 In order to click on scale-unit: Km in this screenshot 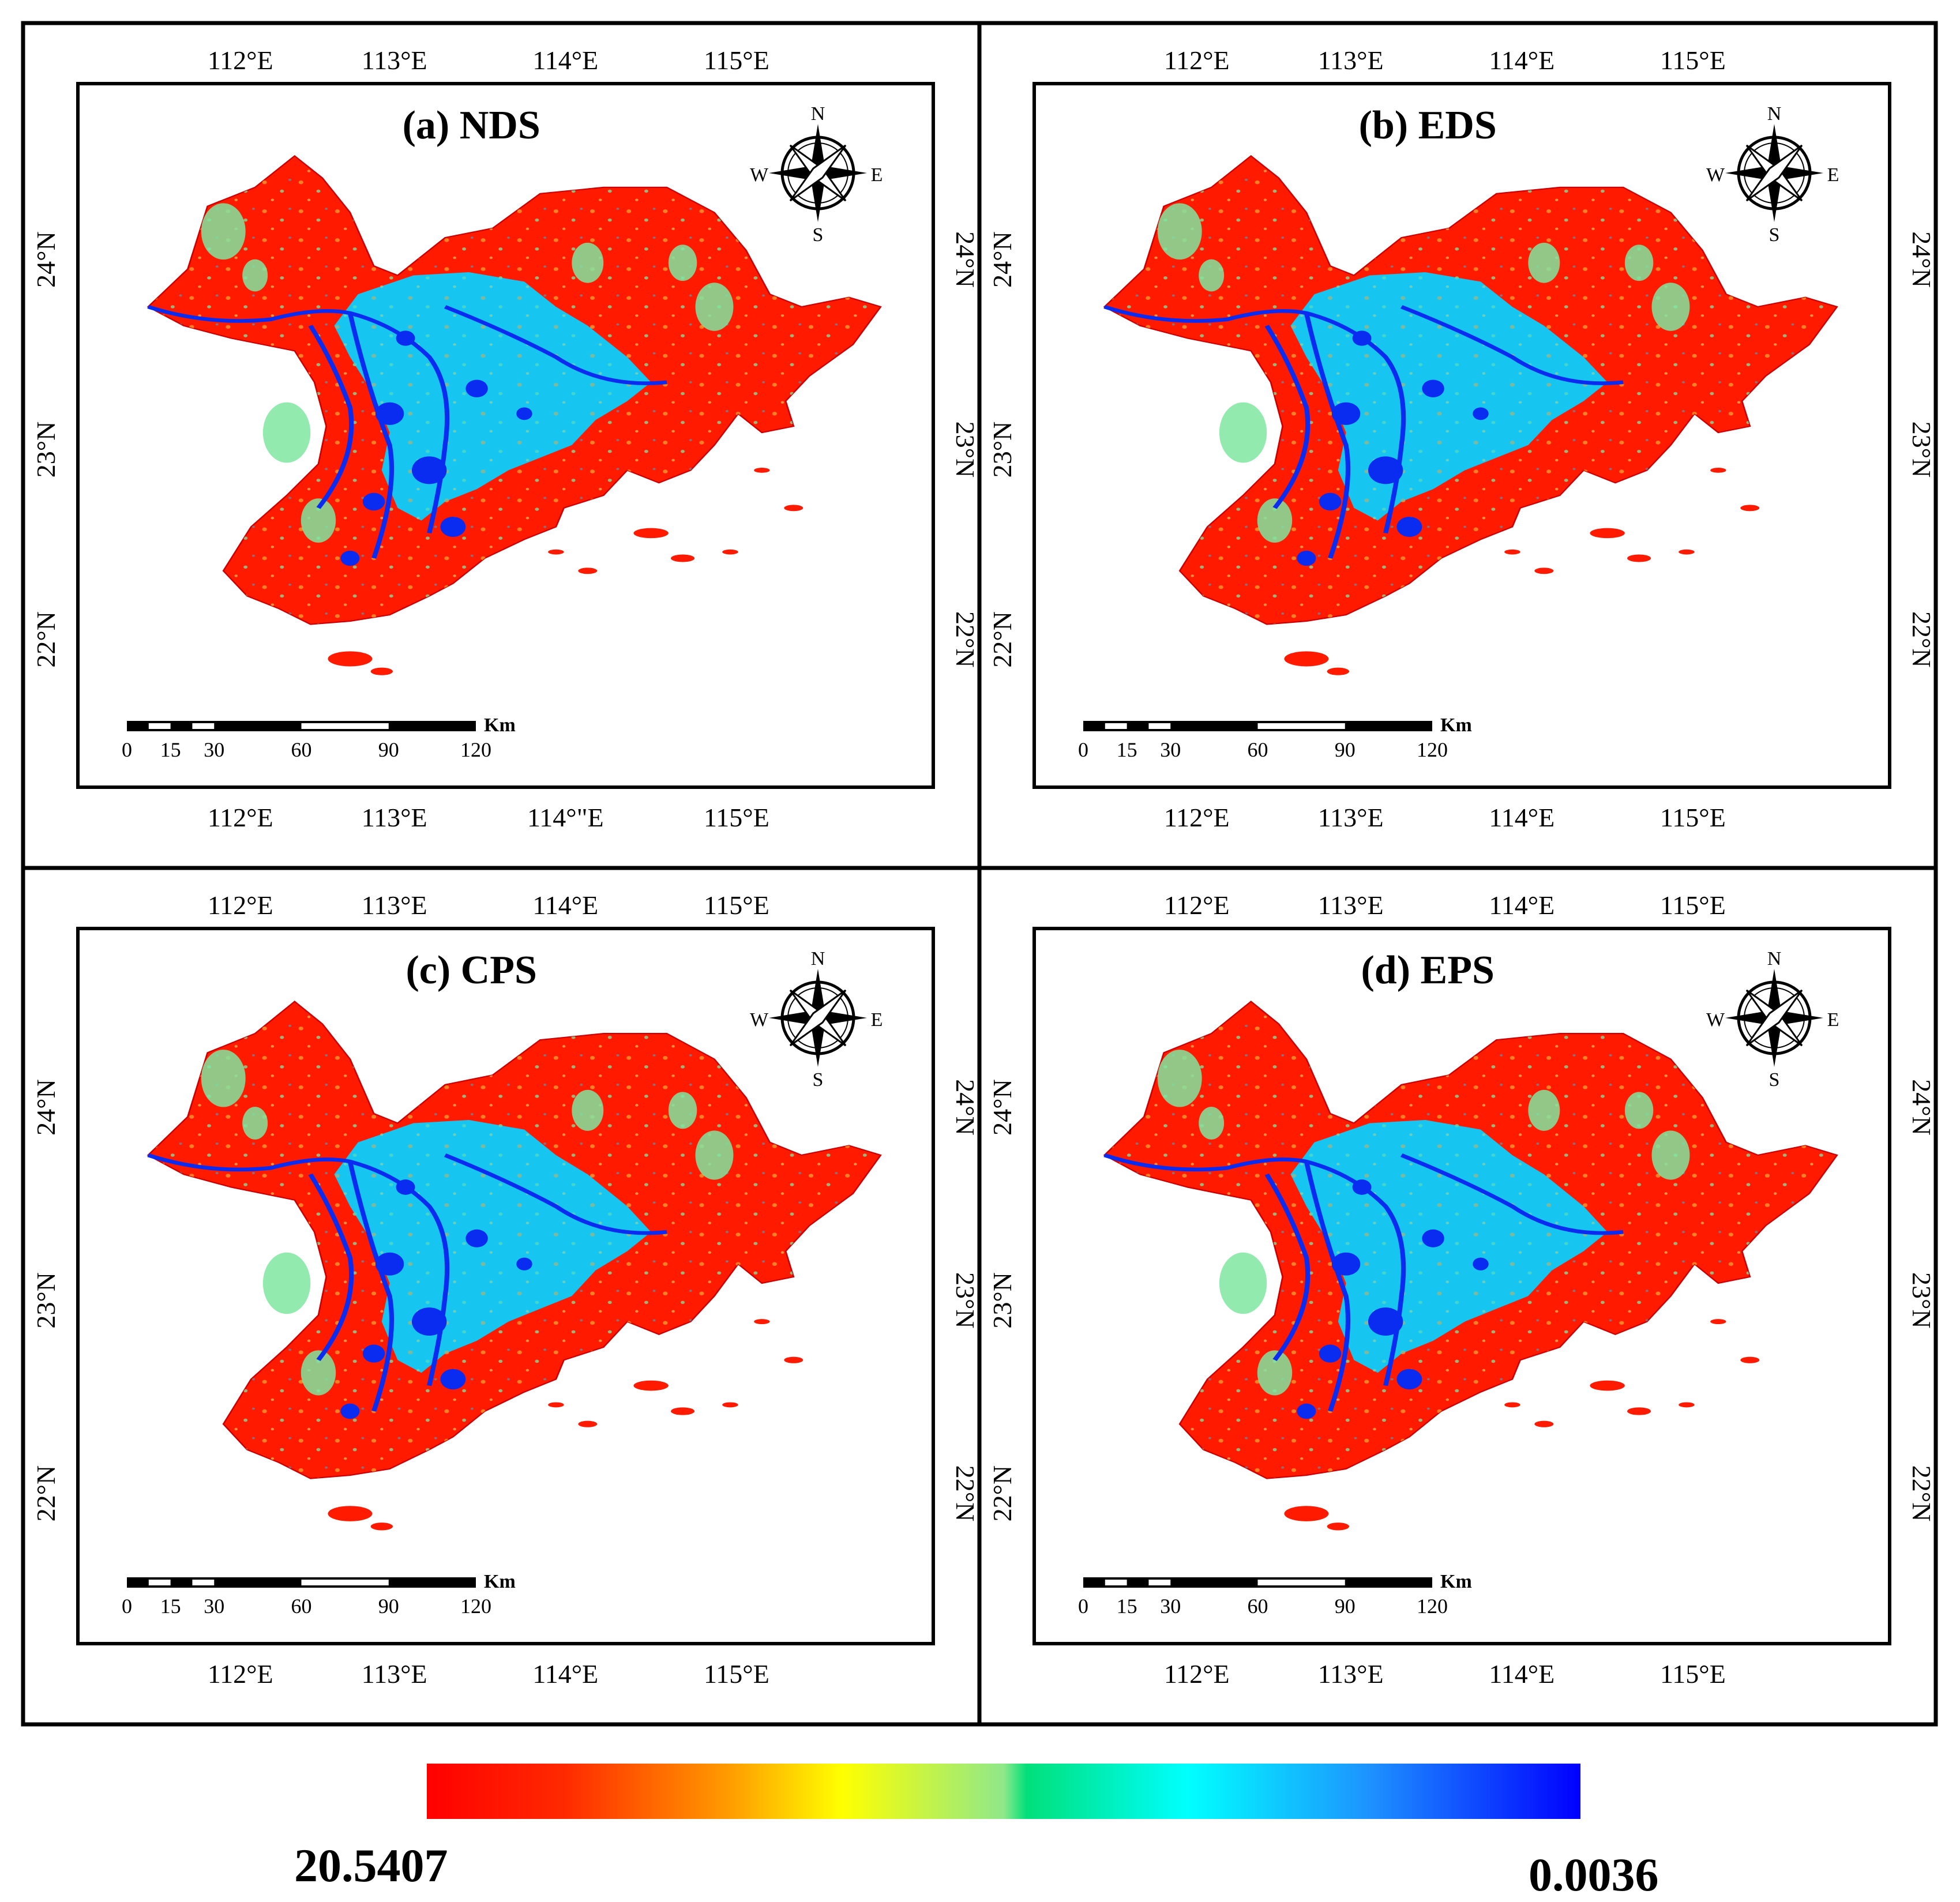, I will do `click(1456, 1581)`.